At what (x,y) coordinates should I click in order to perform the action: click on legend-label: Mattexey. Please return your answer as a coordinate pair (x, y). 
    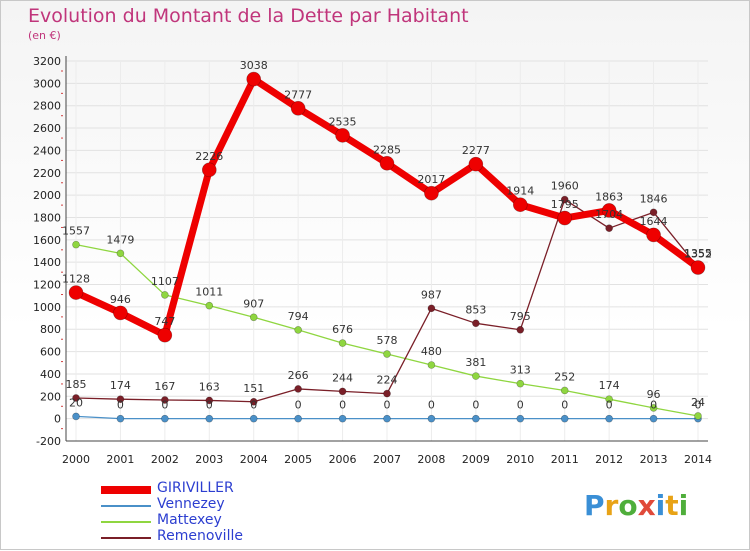
    Looking at the image, I should click on (189, 520).